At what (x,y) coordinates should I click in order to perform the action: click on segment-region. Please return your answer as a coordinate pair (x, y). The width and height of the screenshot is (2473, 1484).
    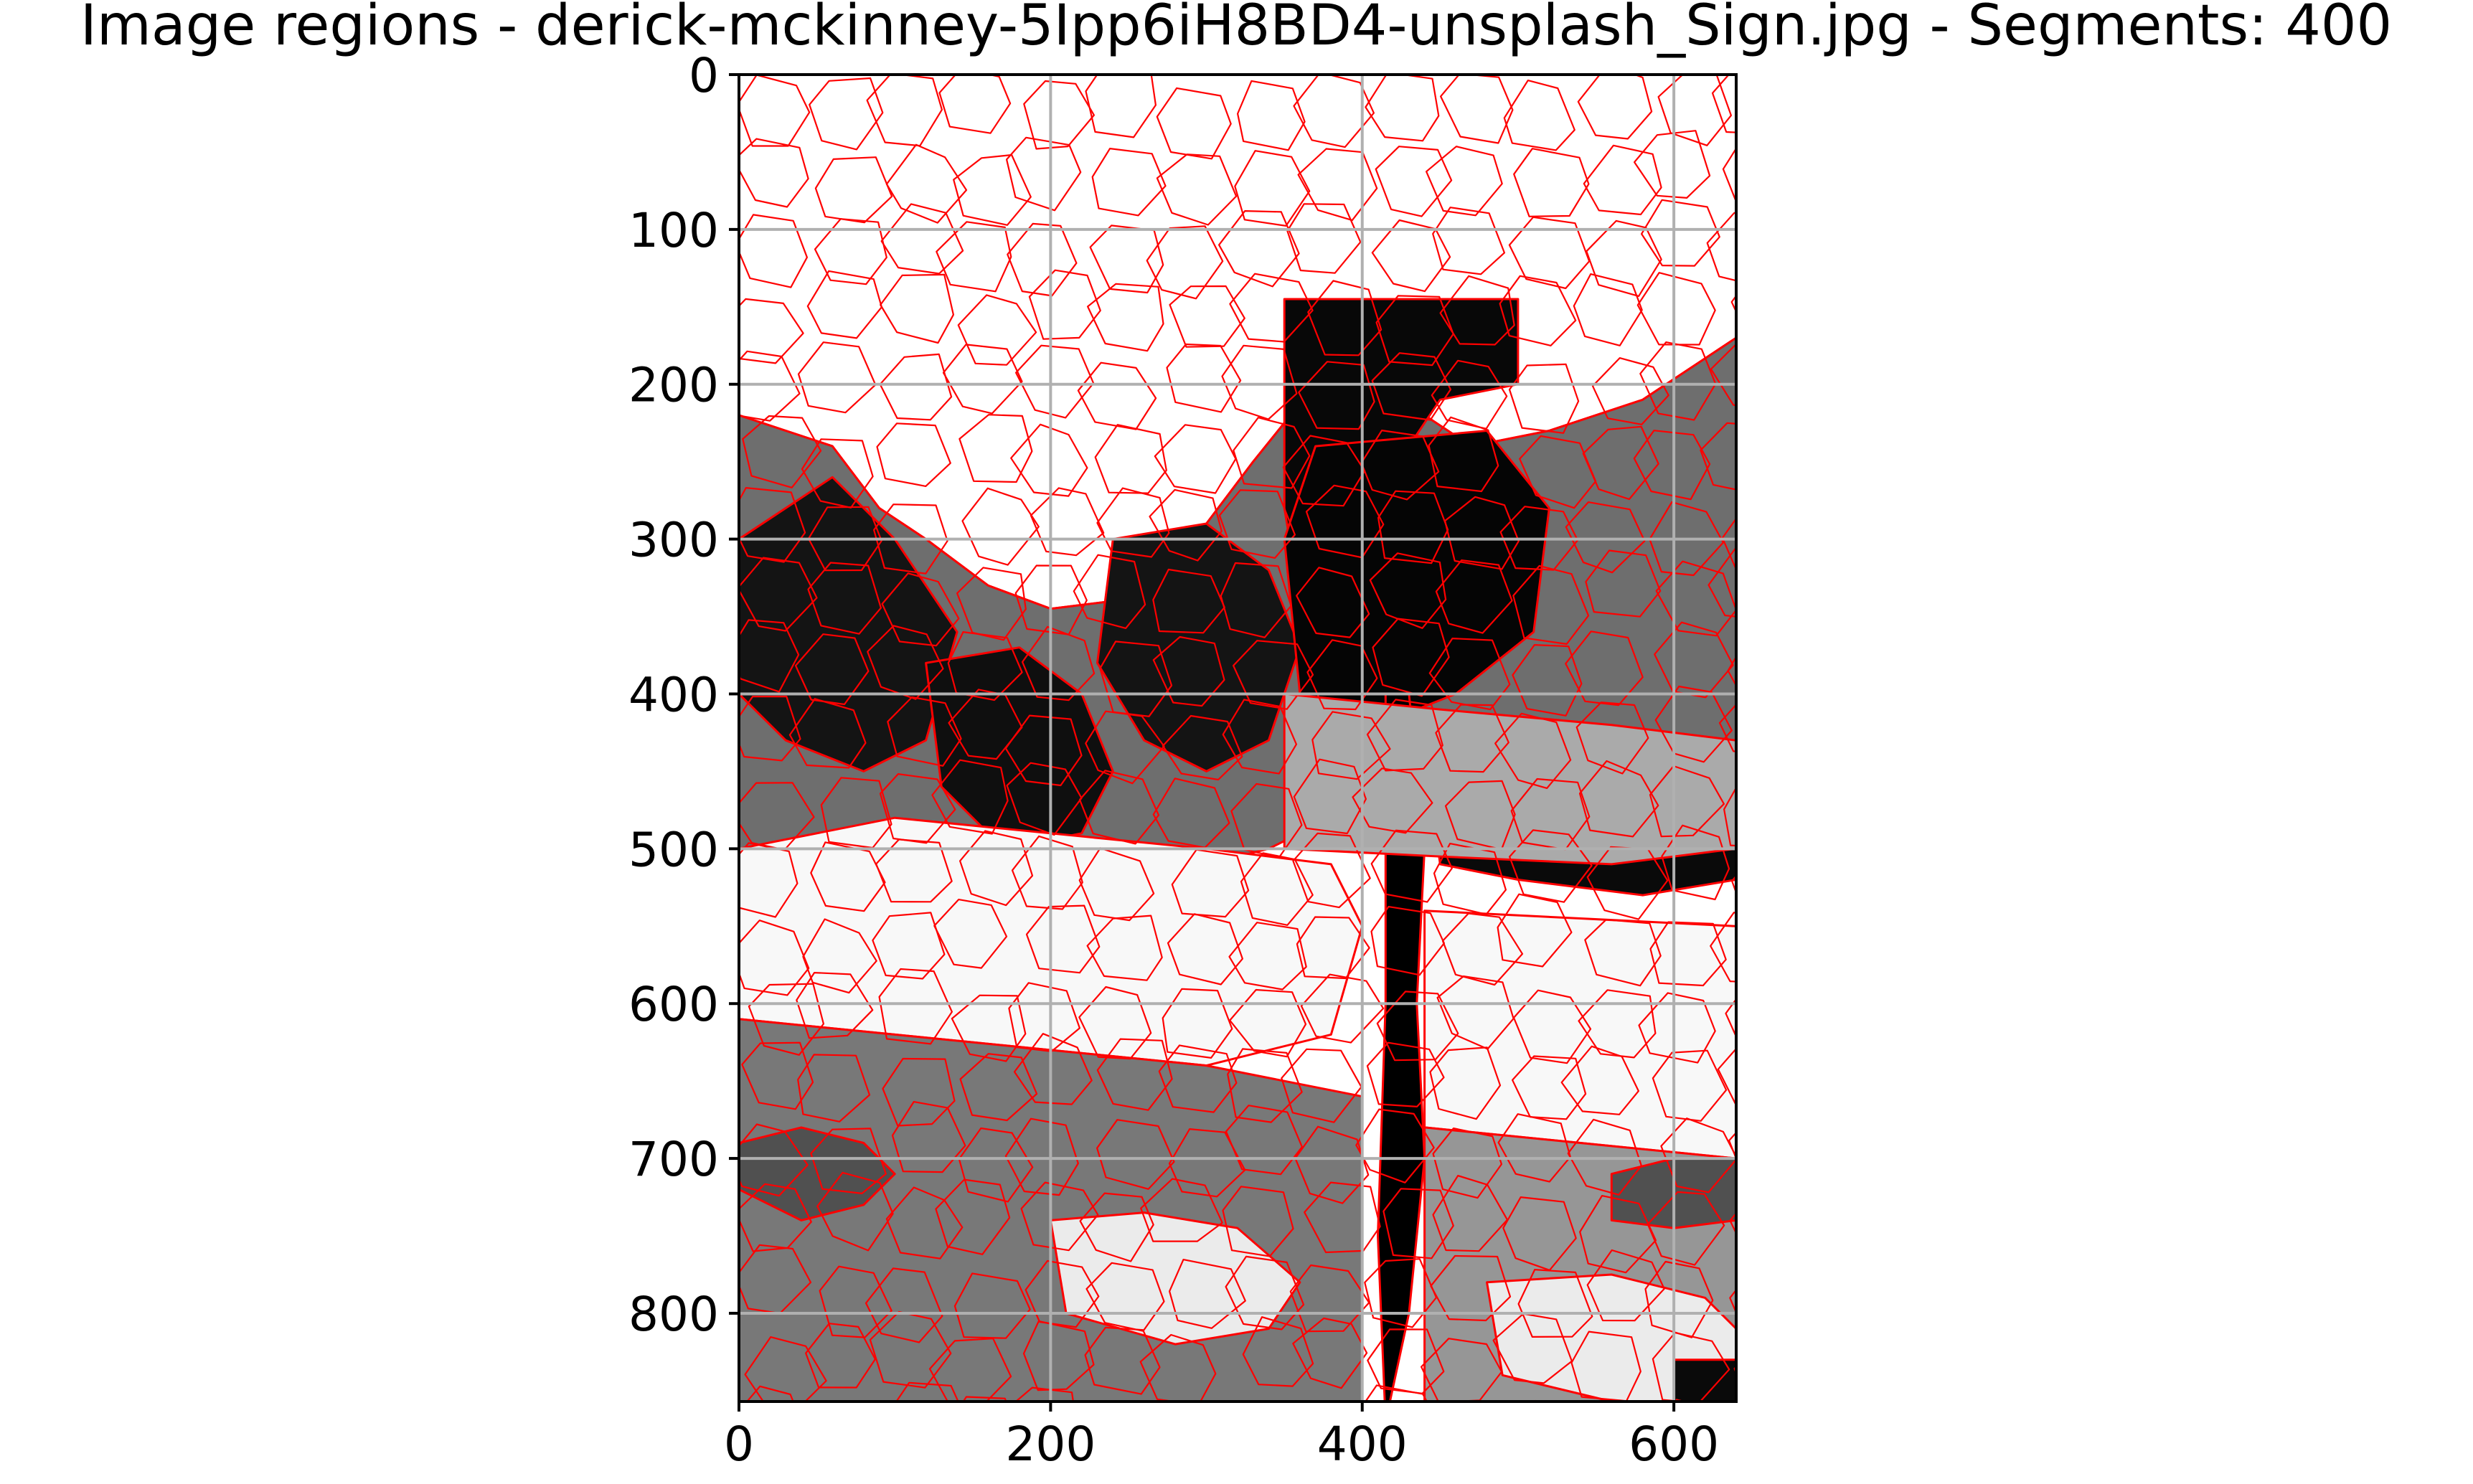
    Looking at the image, I should click on (1579, 1034).